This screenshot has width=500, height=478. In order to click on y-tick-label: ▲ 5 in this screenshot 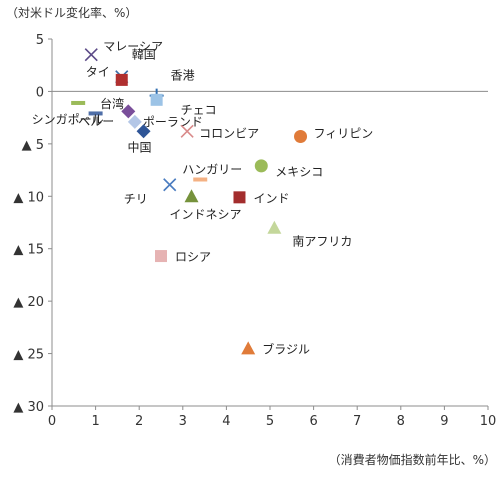, I will do `click(33, 145)`.